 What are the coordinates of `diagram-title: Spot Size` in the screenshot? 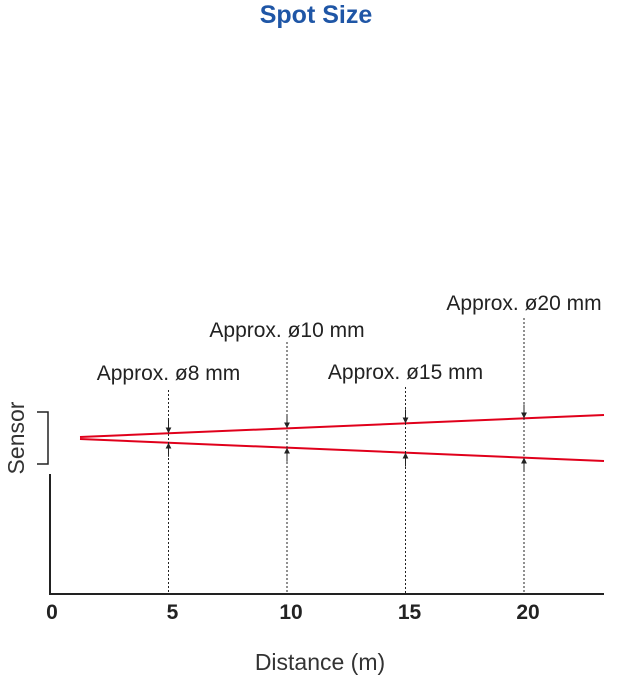 It's located at (316, 15).